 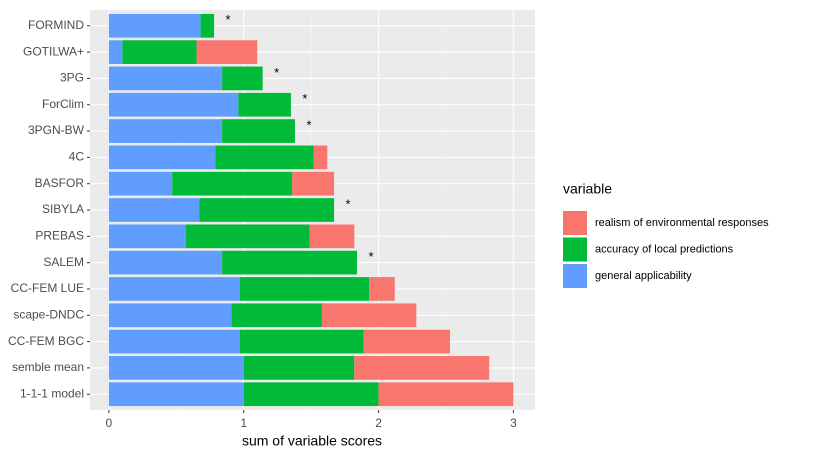 What do you see at coordinates (109, 423) in the screenshot?
I see `x-tick-label: 0` at bounding box center [109, 423].